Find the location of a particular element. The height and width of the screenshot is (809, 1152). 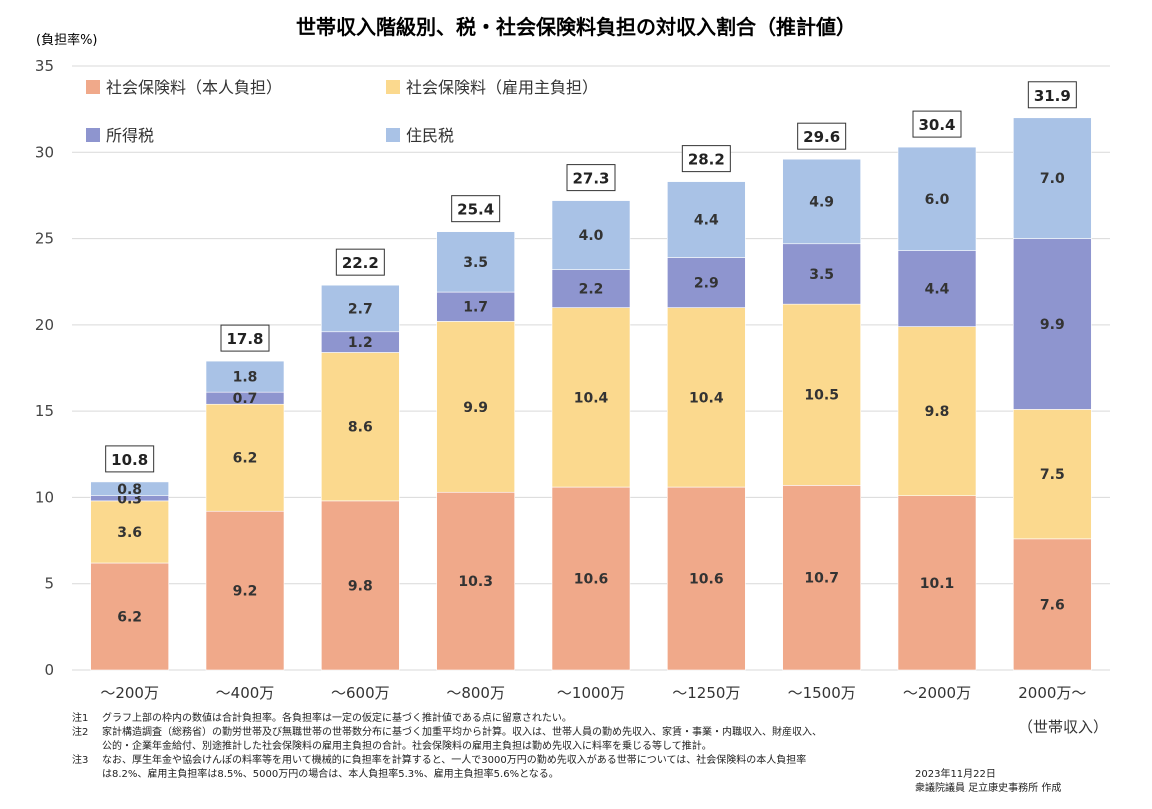

credit-author: 衆議院議員 足立康史事務所 作成 is located at coordinates (988, 788).